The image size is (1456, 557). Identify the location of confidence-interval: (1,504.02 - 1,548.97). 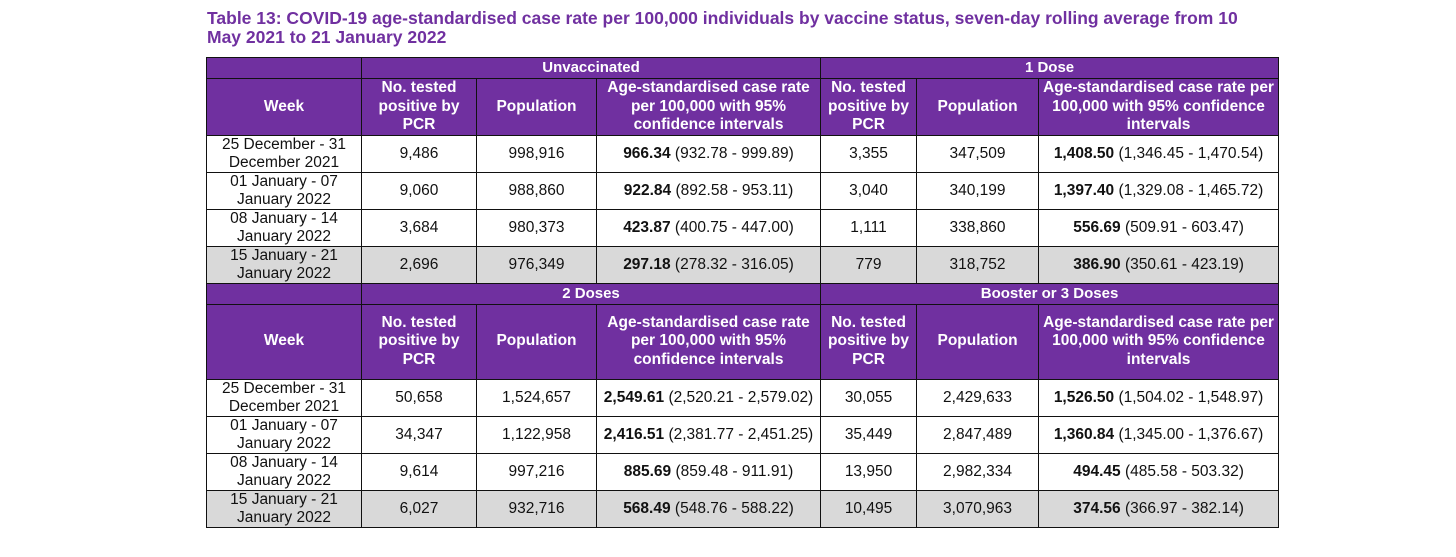
(1191, 397).